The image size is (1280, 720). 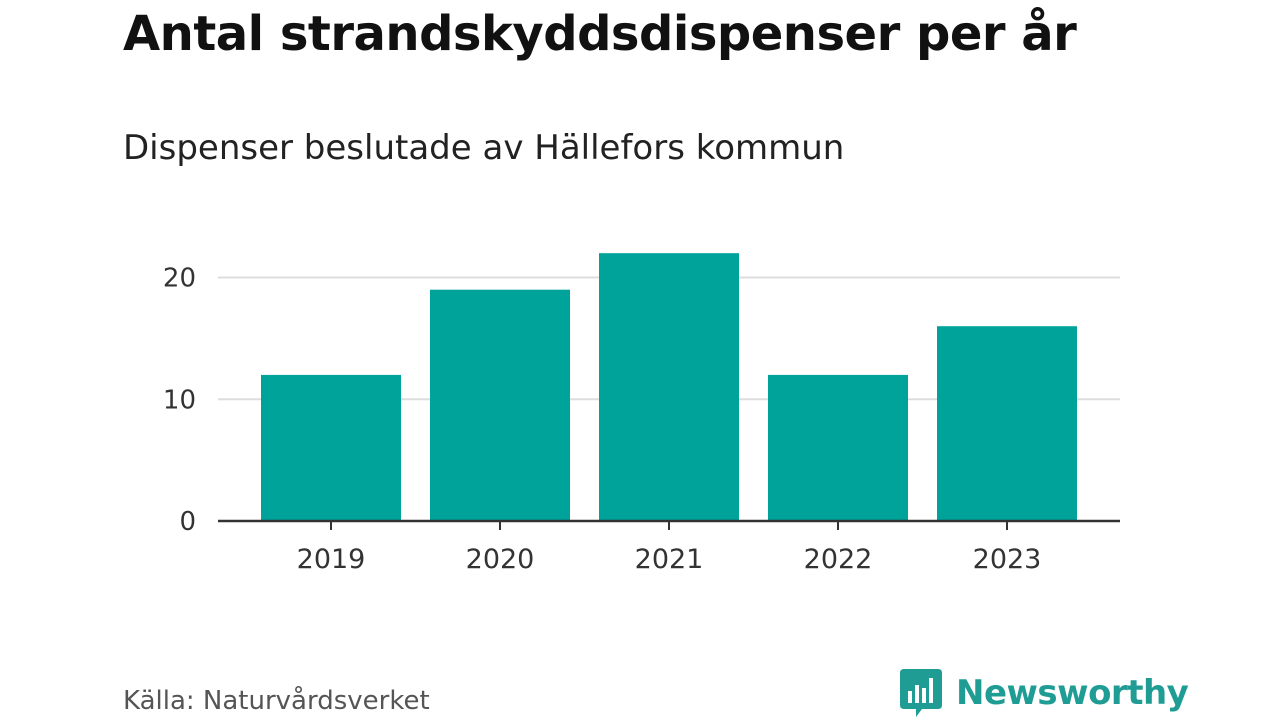 I want to click on y-tick-label: 10, so click(x=179, y=400).